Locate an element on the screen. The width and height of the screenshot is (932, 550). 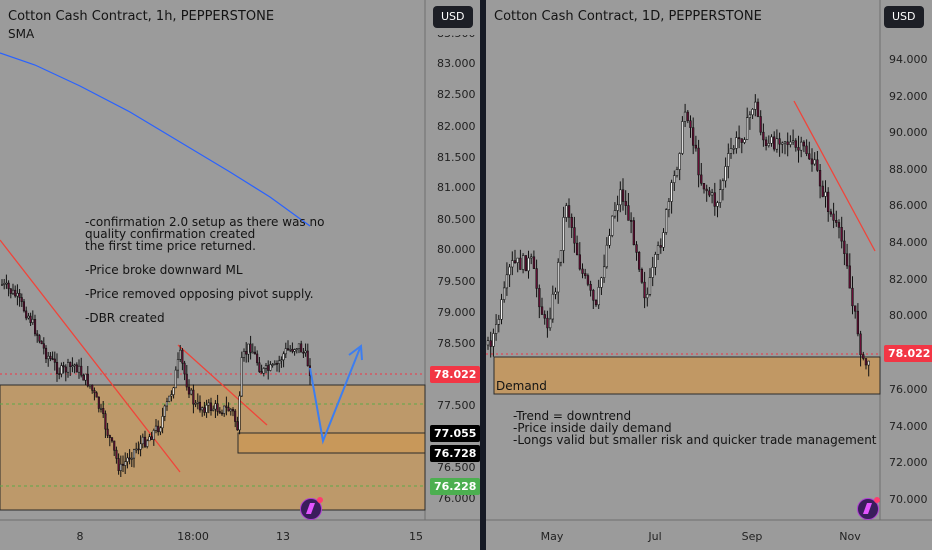
right-price-tick: 82.000 is located at coordinates (908, 279).